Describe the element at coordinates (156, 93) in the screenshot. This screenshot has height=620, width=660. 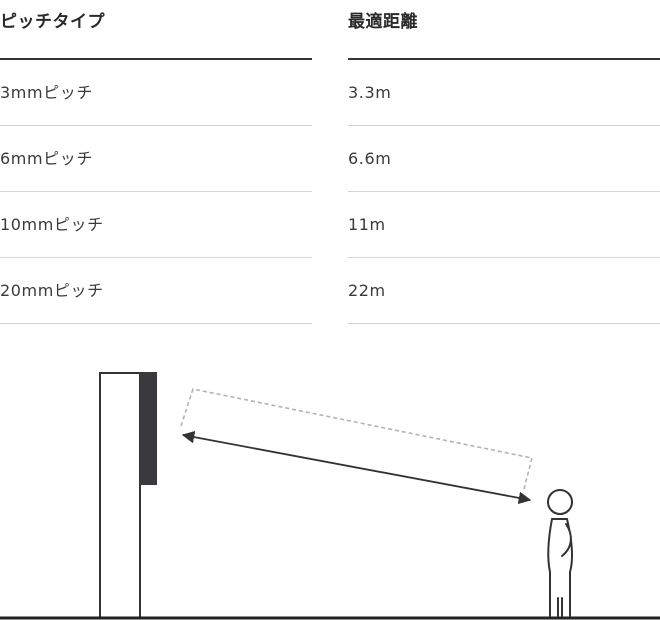
I see `pitch-cell: 3mmピッチ` at that location.